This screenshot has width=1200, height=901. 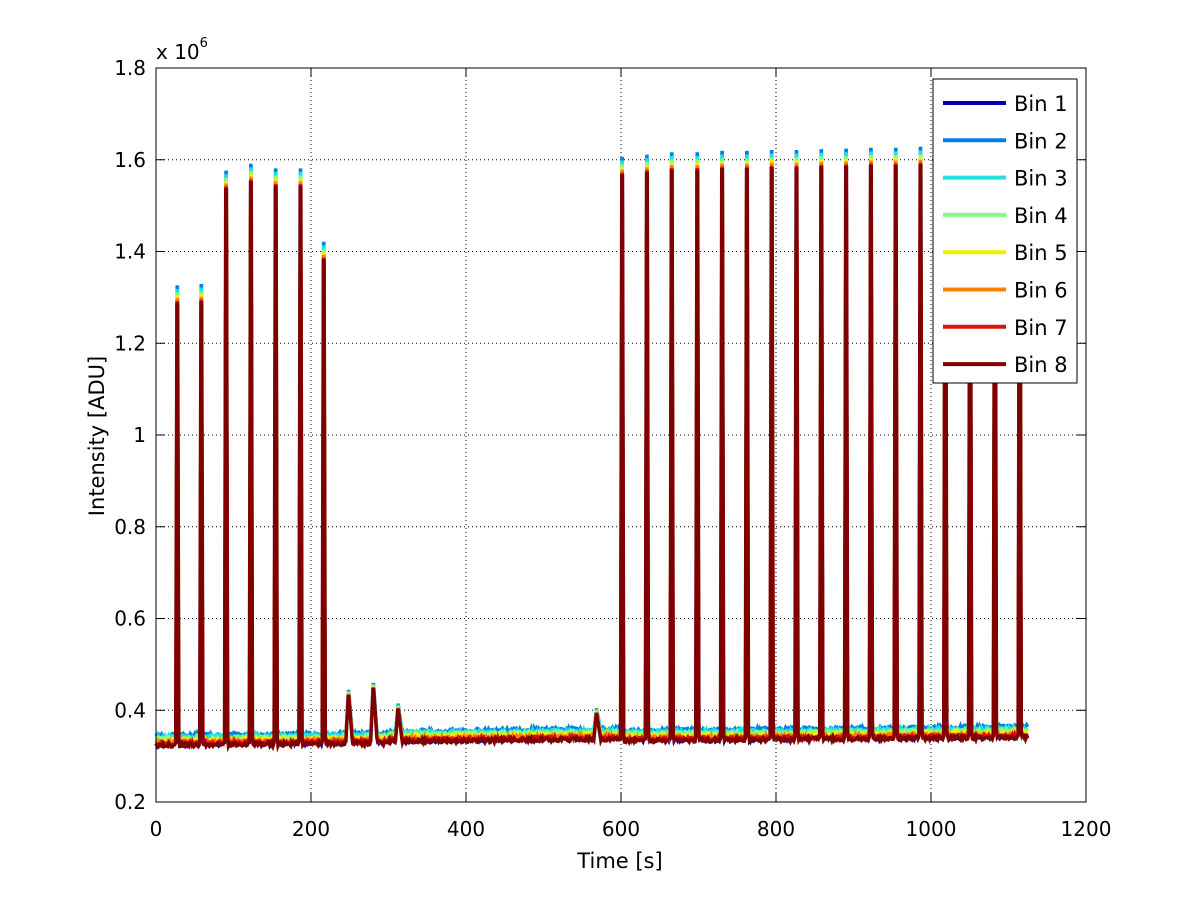 What do you see at coordinates (1041, 365) in the screenshot?
I see `legend-label: Bin 8` at bounding box center [1041, 365].